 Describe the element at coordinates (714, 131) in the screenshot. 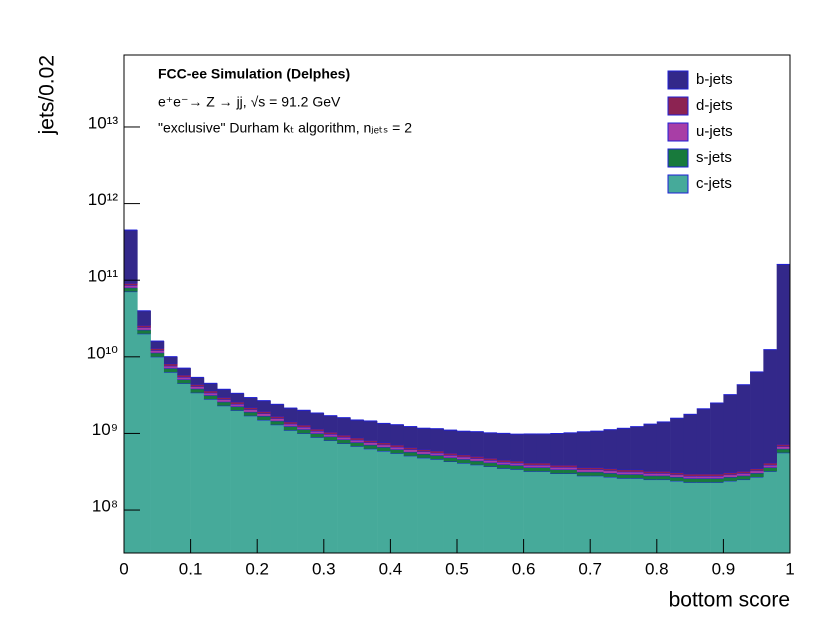

I see `legend-label: u-jets` at that location.